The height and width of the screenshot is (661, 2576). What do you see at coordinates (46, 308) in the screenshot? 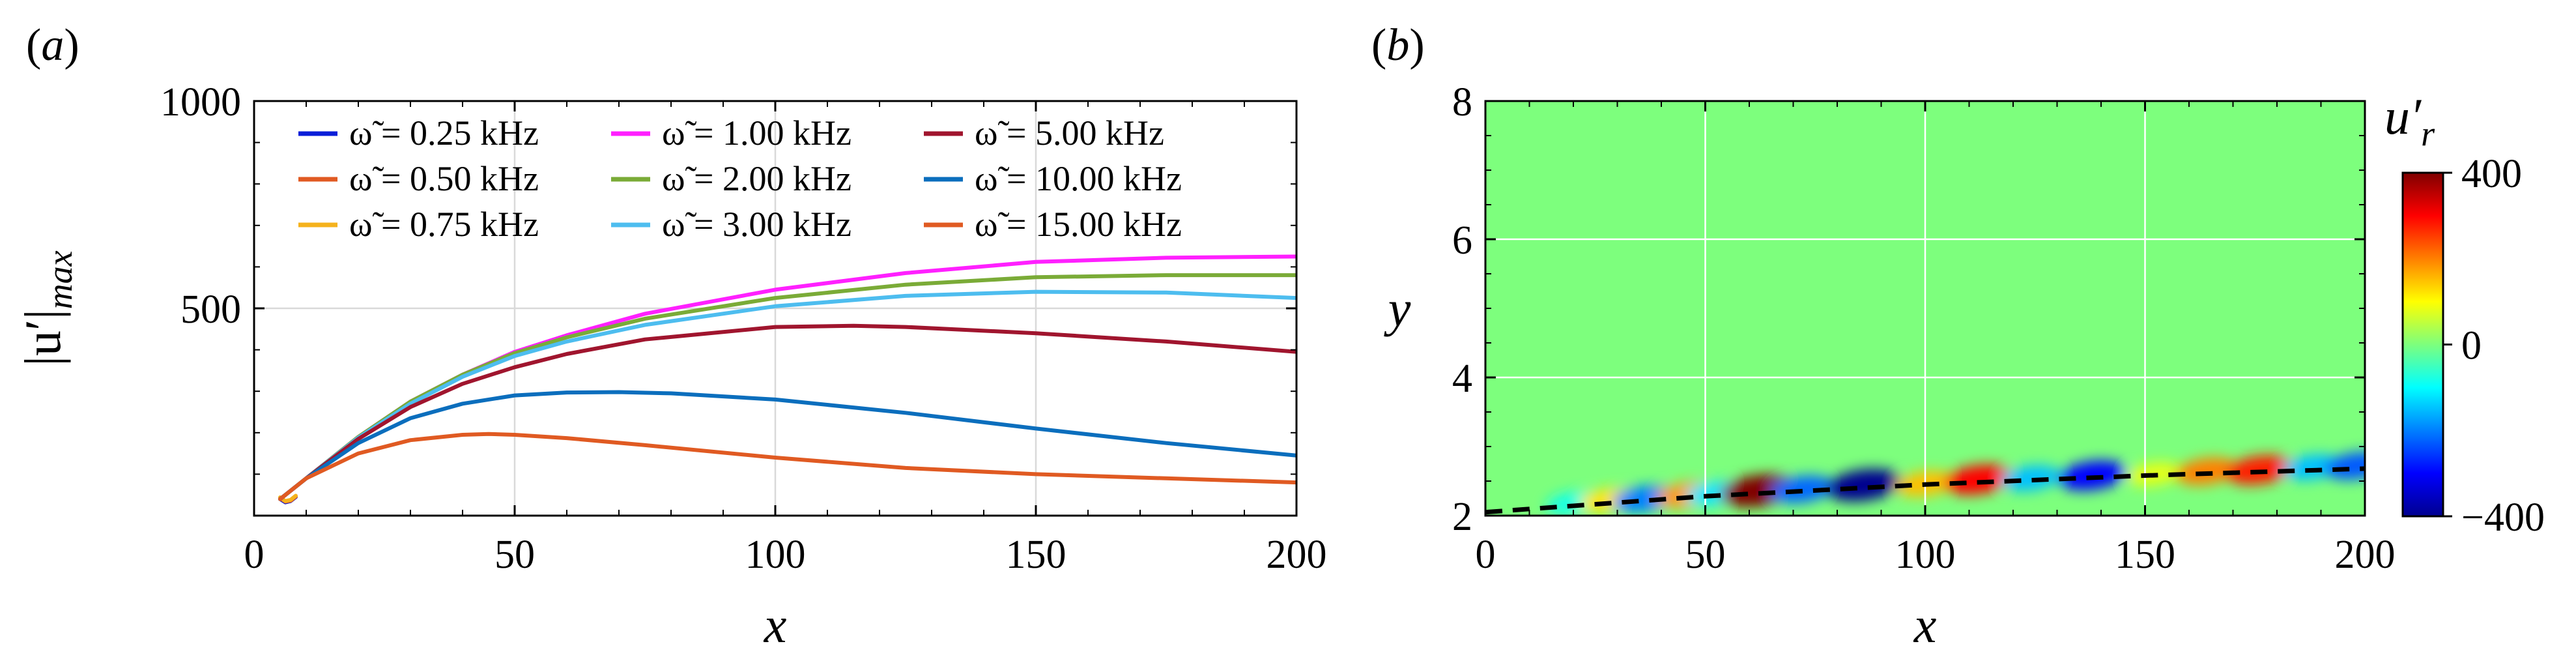
I see `panel-a-ylabel: |u′|max` at bounding box center [46, 308].